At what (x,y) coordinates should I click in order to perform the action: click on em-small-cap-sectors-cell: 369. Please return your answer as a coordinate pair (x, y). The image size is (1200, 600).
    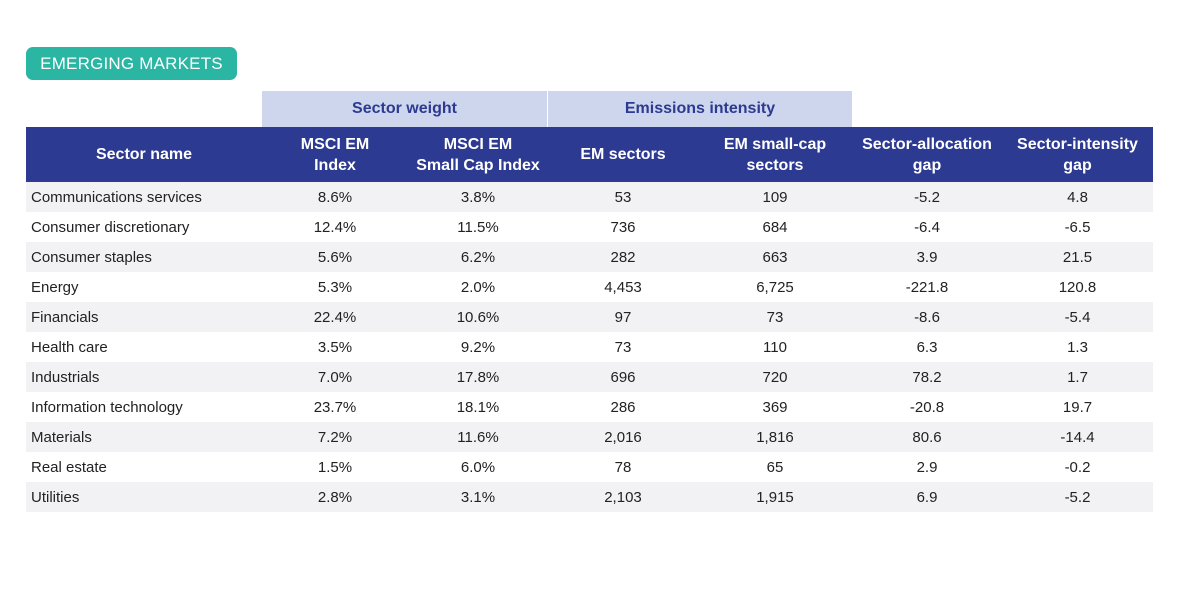
    Looking at the image, I should click on (775, 407).